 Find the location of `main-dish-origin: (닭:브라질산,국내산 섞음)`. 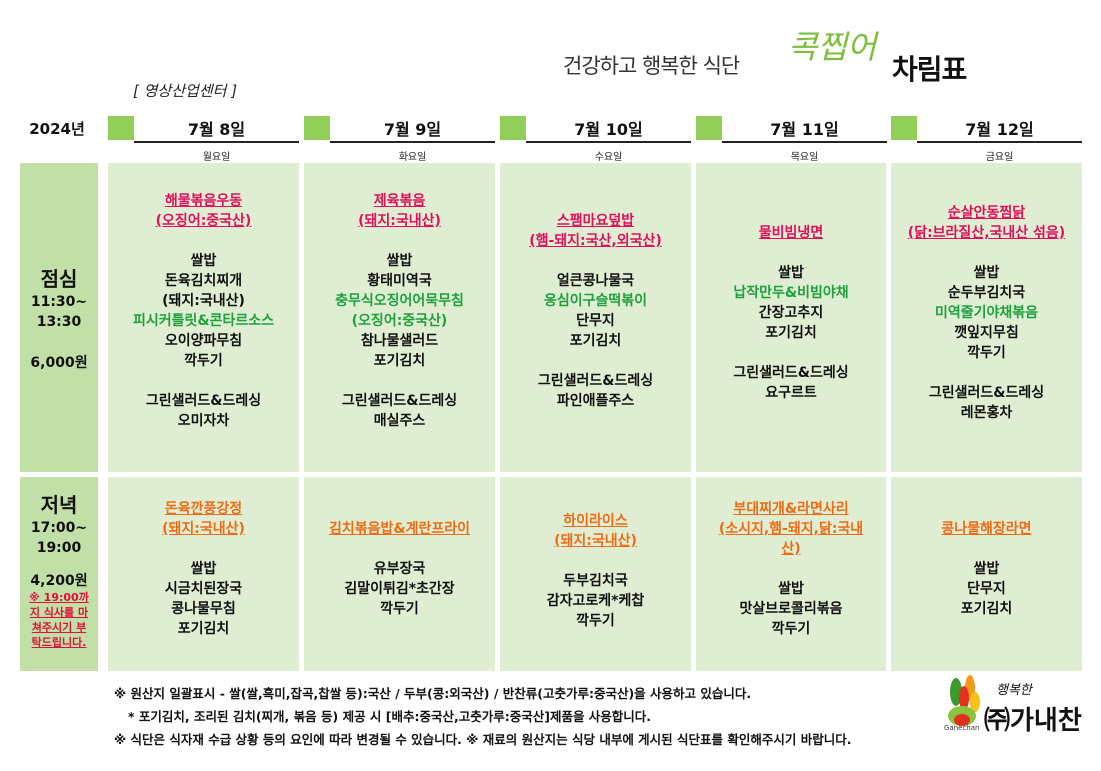

main-dish-origin: (닭:브라질산,국내산 섞음) is located at coordinates (986, 233).